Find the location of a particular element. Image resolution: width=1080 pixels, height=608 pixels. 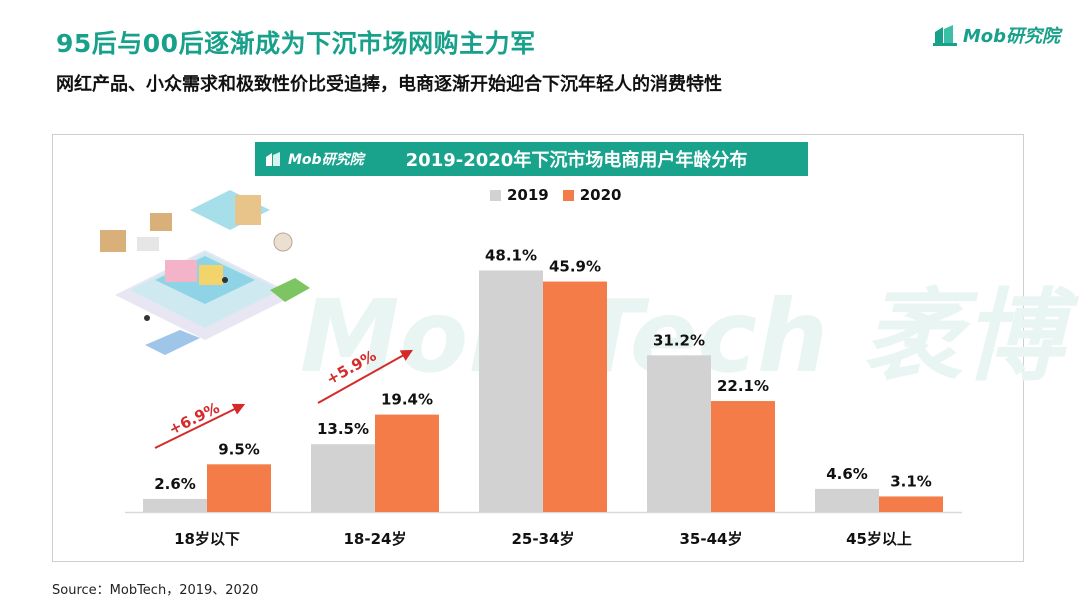

data-label-2020-4: 3.1% is located at coordinates (911, 481).